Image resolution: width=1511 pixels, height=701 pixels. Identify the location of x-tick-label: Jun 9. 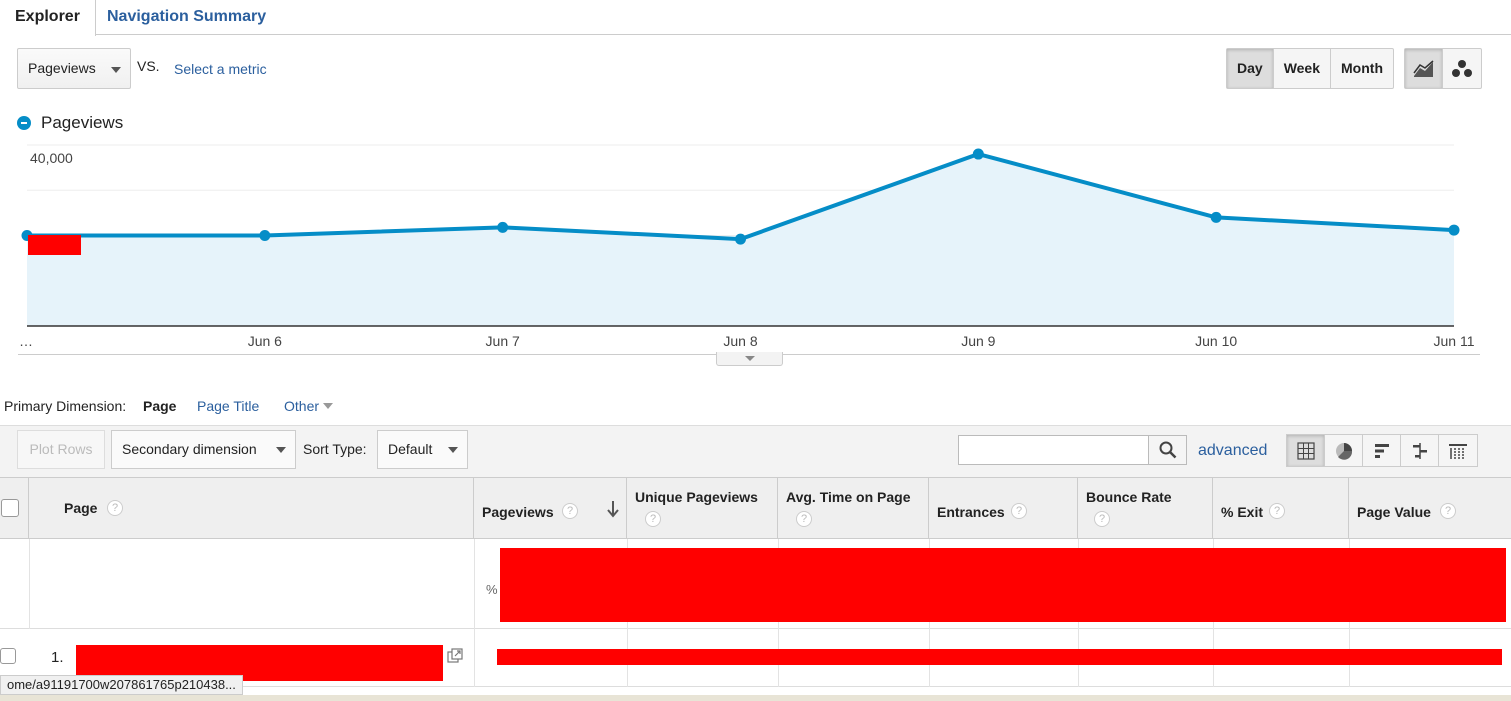
(978, 341).